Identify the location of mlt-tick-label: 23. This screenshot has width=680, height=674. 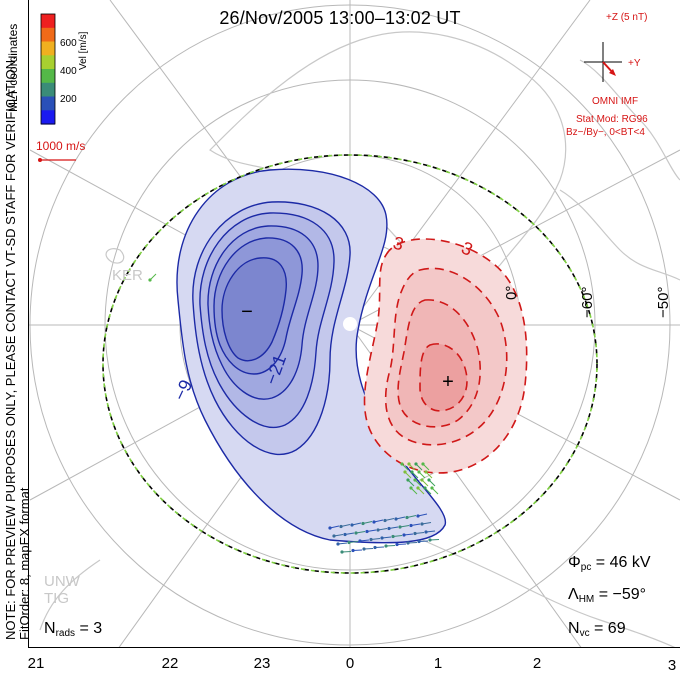
(262, 663).